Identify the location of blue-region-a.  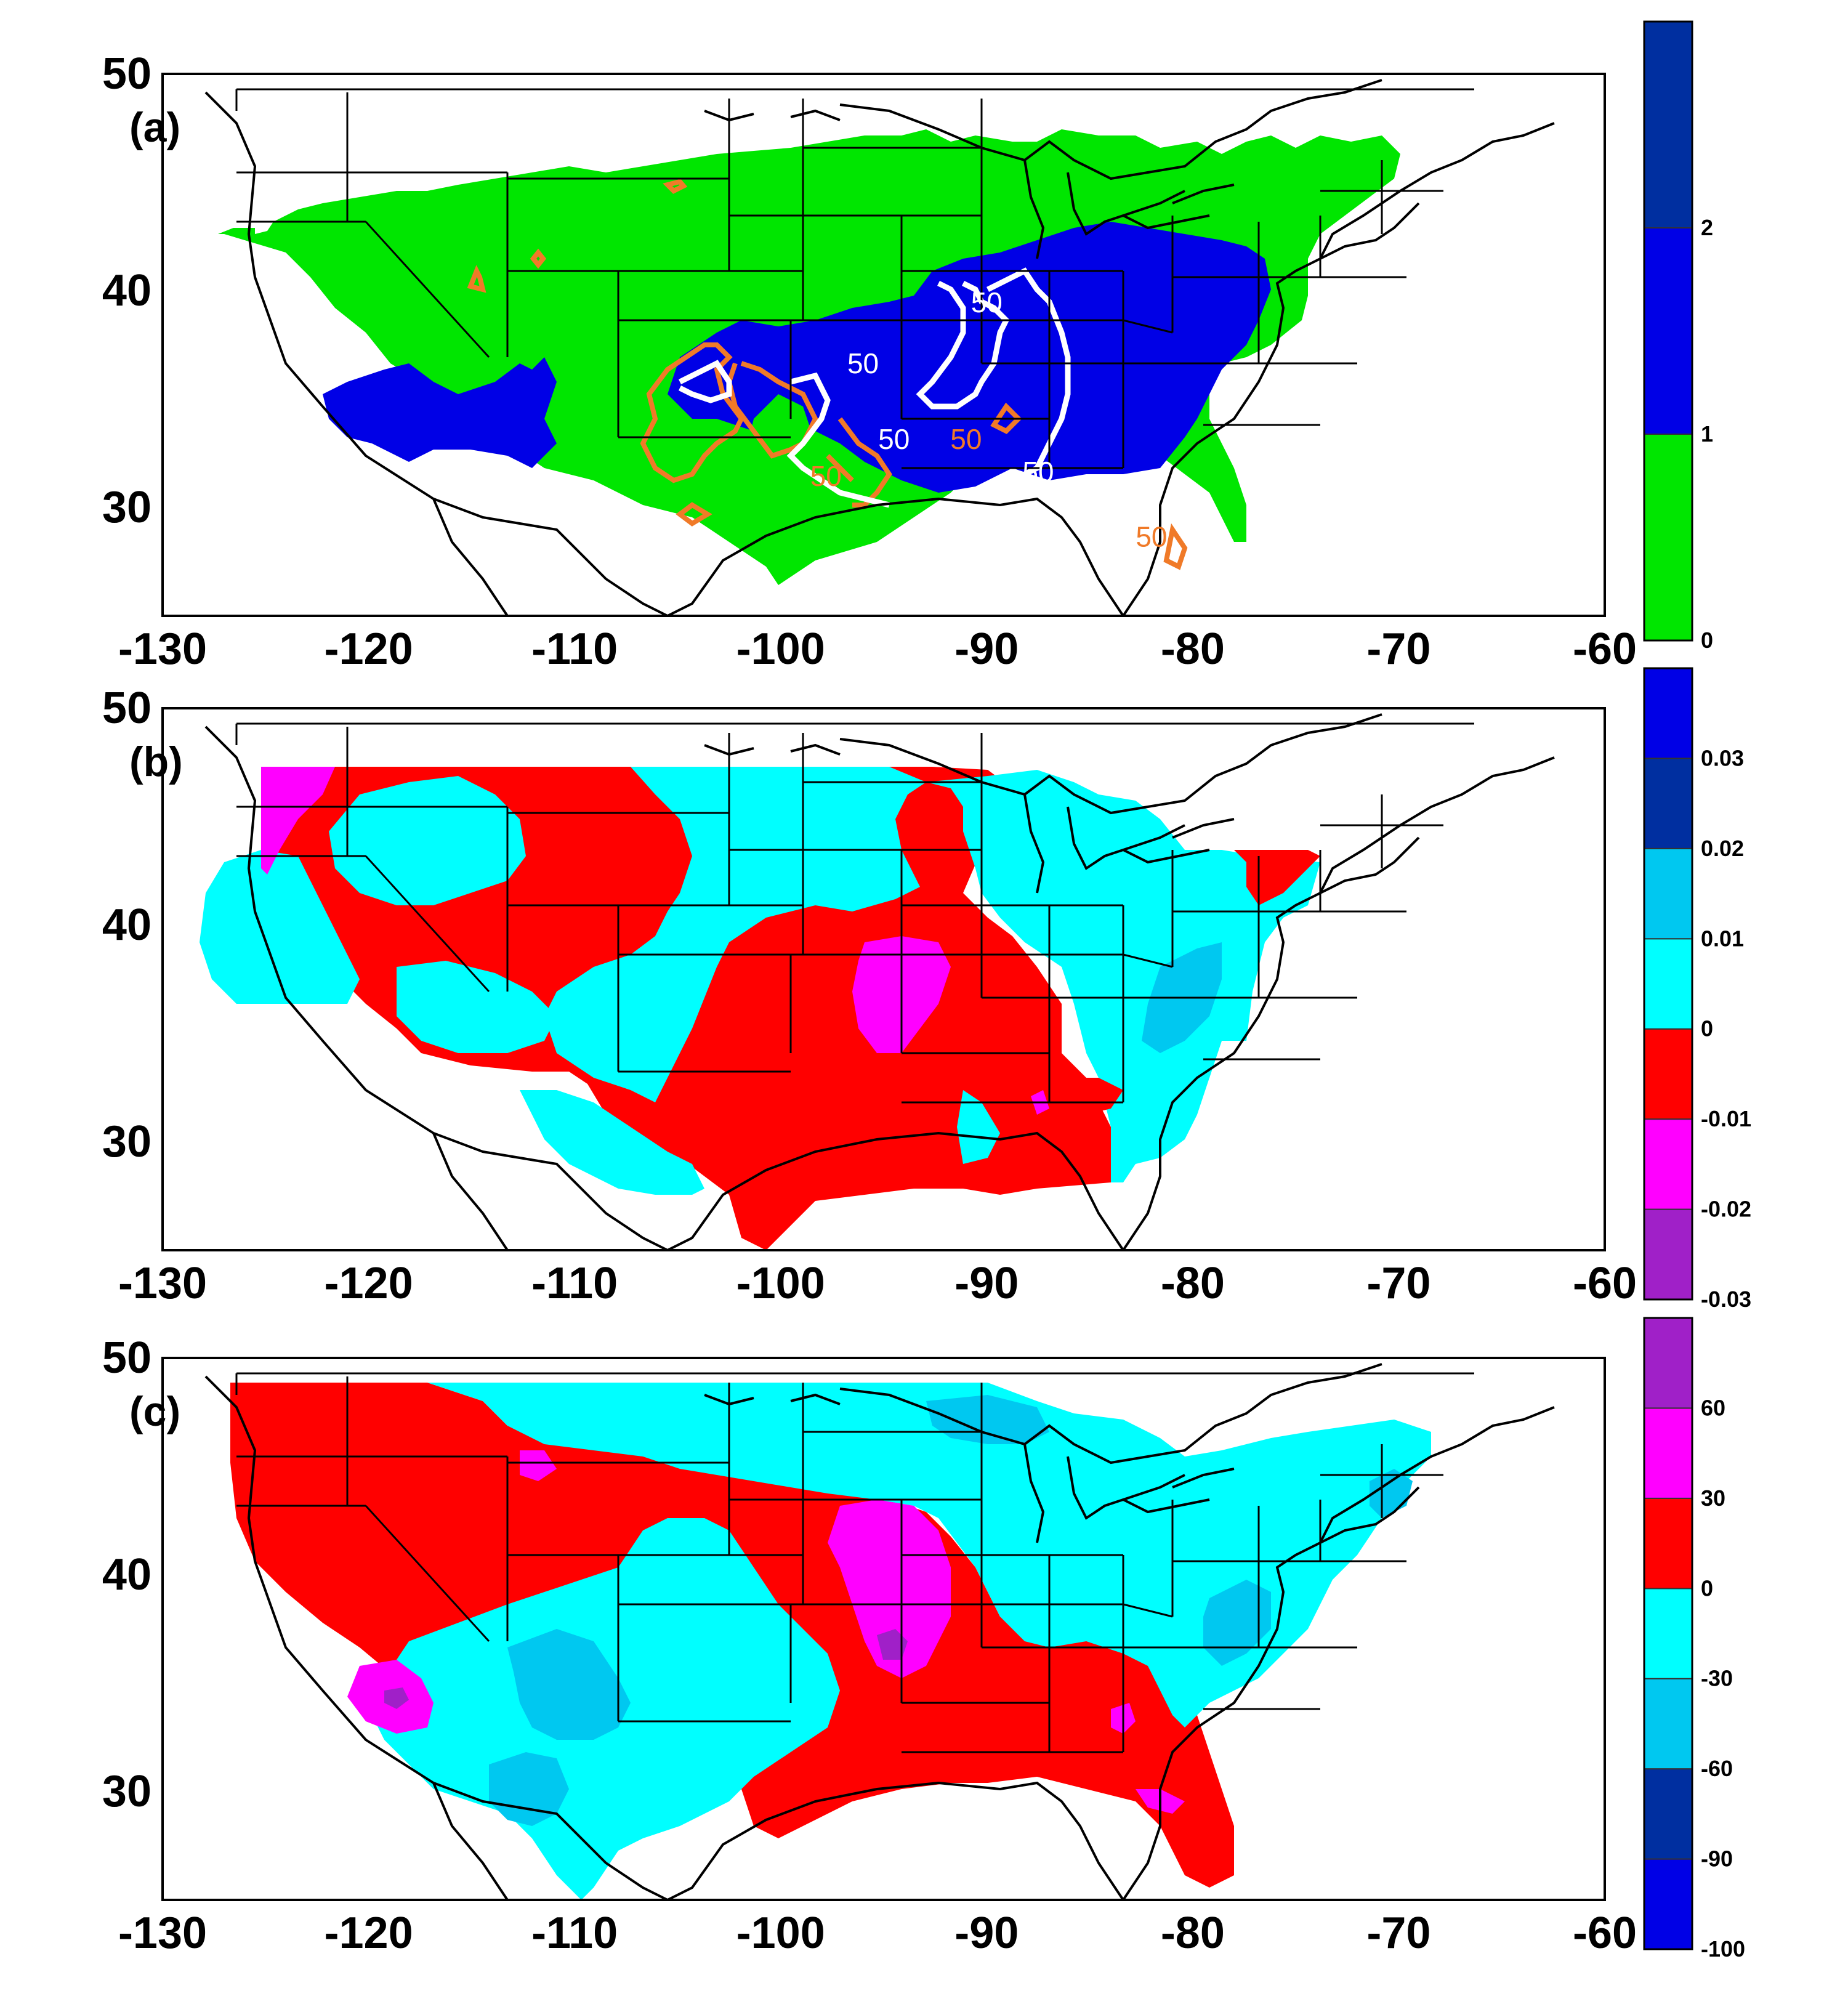
(440, 412).